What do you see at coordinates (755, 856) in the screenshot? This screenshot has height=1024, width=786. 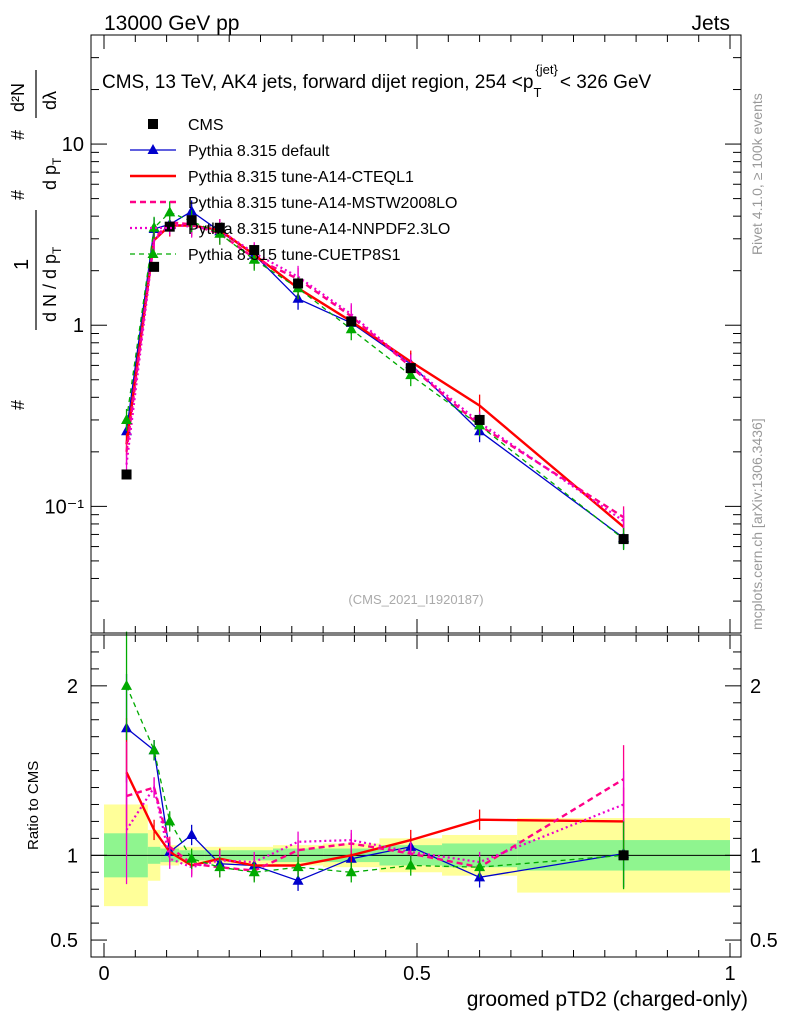 I see `ratio-y-tick-label-right: 1` at bounding box center [755, 856].